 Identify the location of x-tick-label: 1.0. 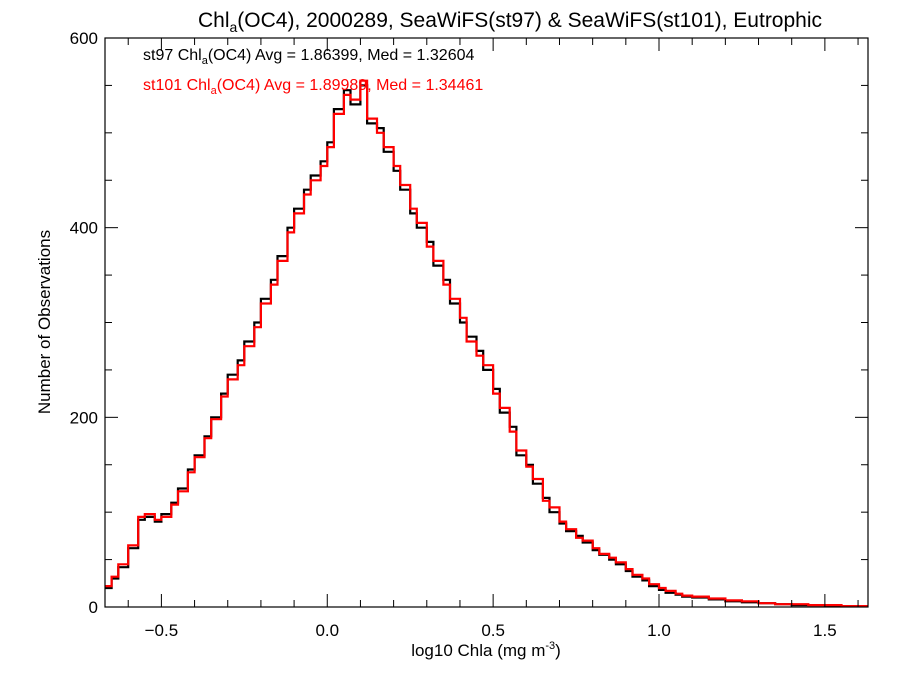
(659, 630).